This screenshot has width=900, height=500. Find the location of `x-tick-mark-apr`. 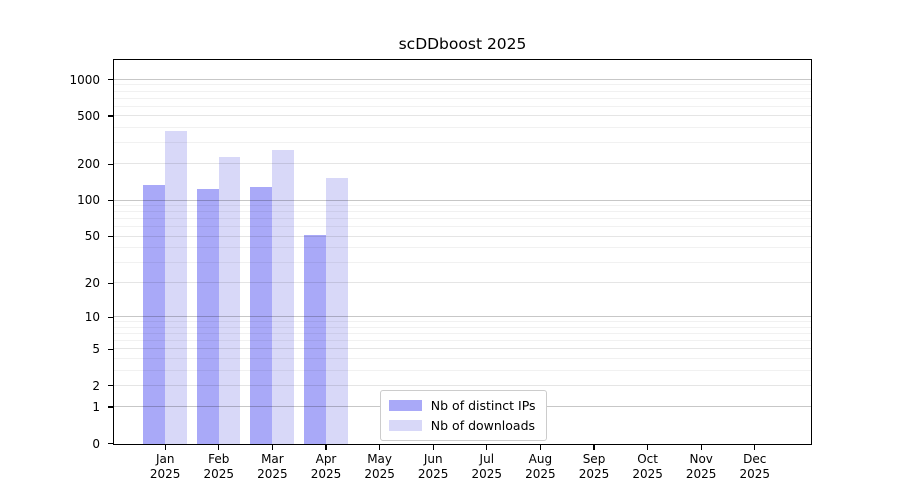

x-tick-mark-apr is located at coordinates (326, 447).